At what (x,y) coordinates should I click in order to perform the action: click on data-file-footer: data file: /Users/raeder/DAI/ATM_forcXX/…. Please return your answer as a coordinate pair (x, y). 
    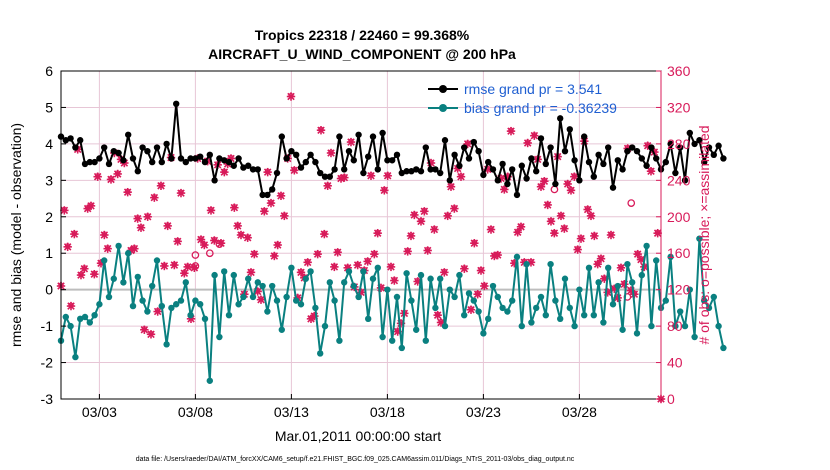
    Looking at the image, I should click on (355, 459).